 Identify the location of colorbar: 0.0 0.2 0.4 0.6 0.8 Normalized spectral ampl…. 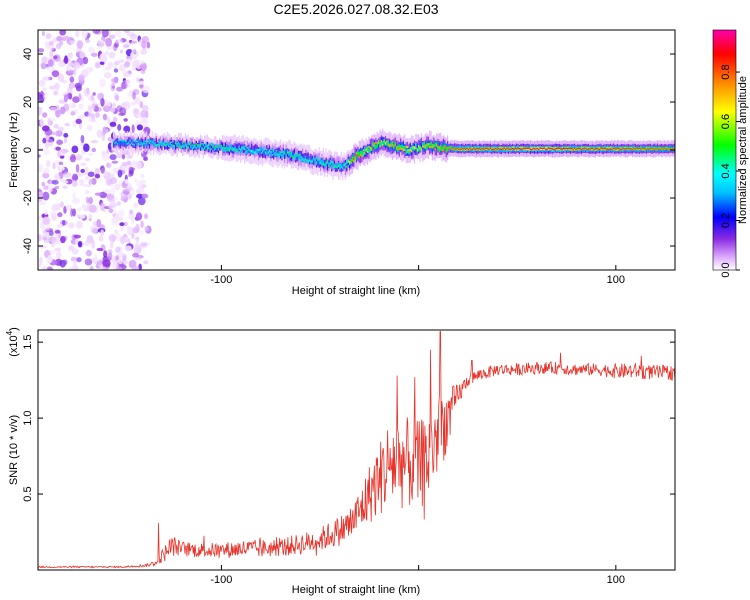
(730, 153).